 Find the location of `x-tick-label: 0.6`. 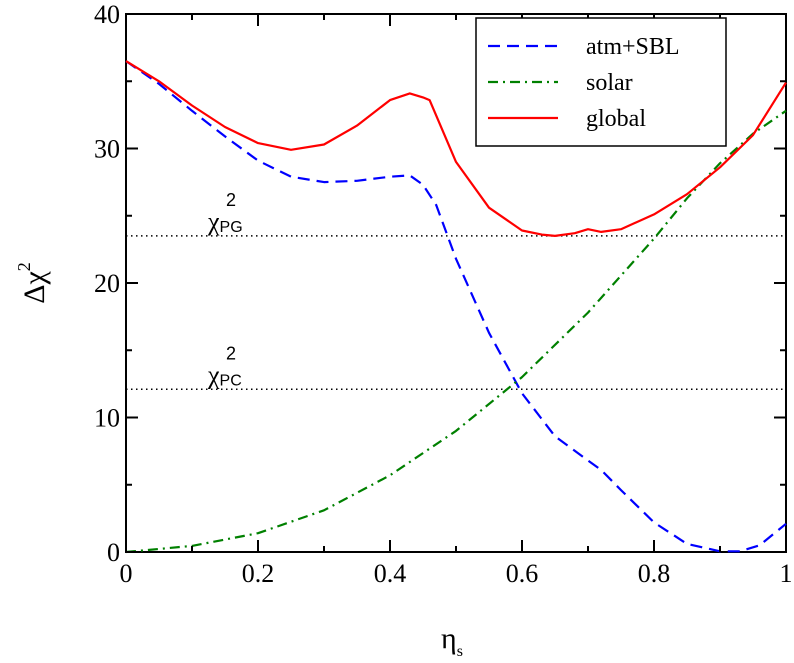

x-tick-label: 0.6 is located at coordinates (522, 573).